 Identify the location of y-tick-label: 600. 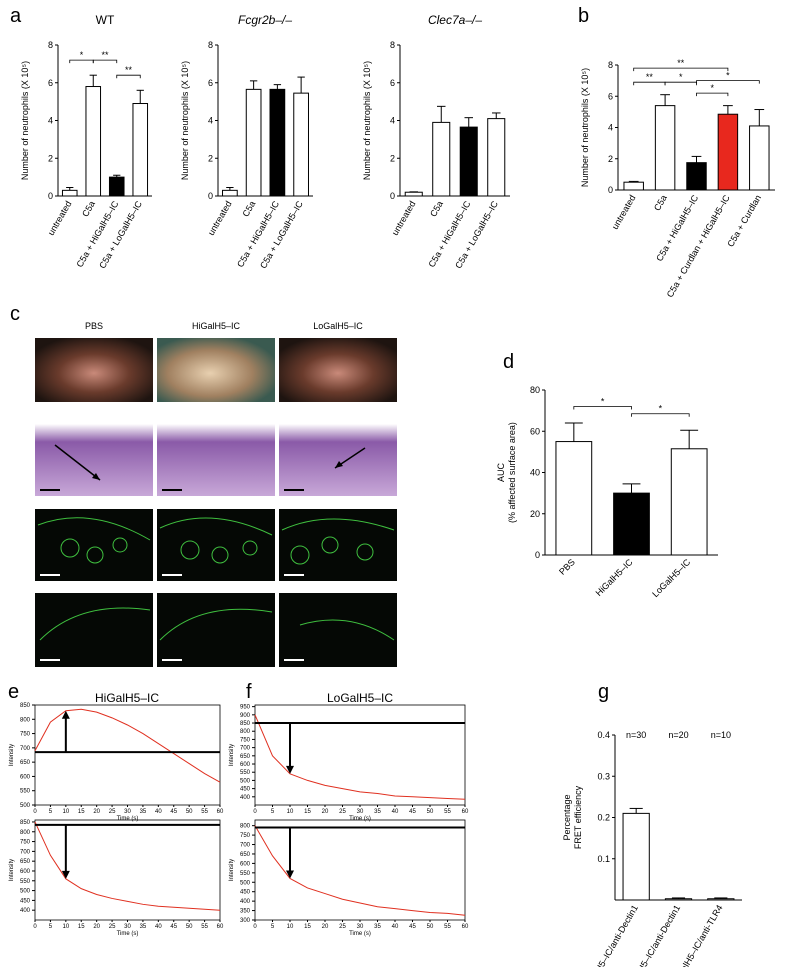
(245, 864).